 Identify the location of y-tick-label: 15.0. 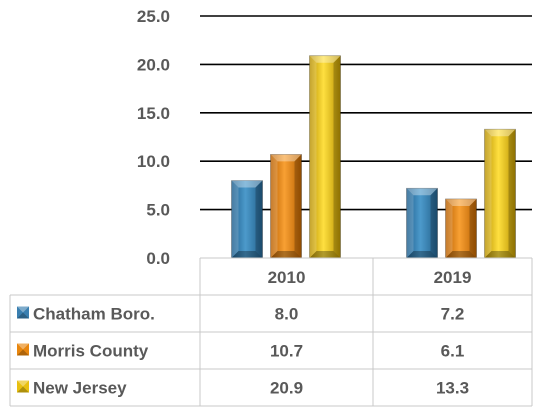
(153, 113).